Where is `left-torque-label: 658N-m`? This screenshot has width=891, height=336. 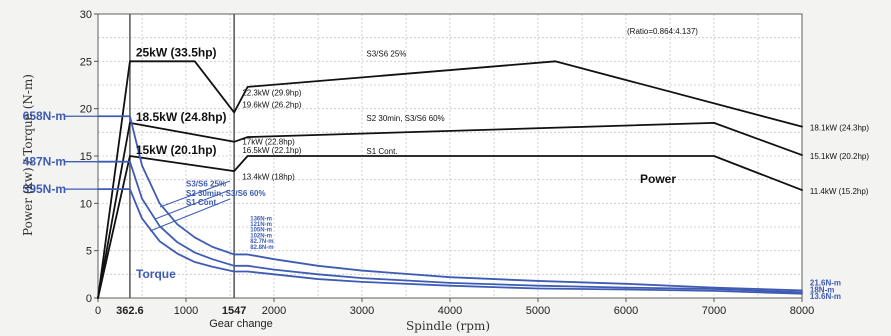 left-torque-label: 658N-m is located at coordinates (44, 116).